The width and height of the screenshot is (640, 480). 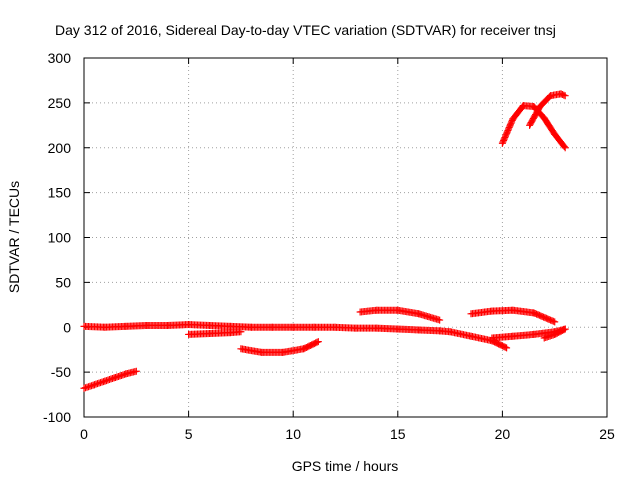 I want to click on y-tick-label: 250, so click(x=60, y=103).